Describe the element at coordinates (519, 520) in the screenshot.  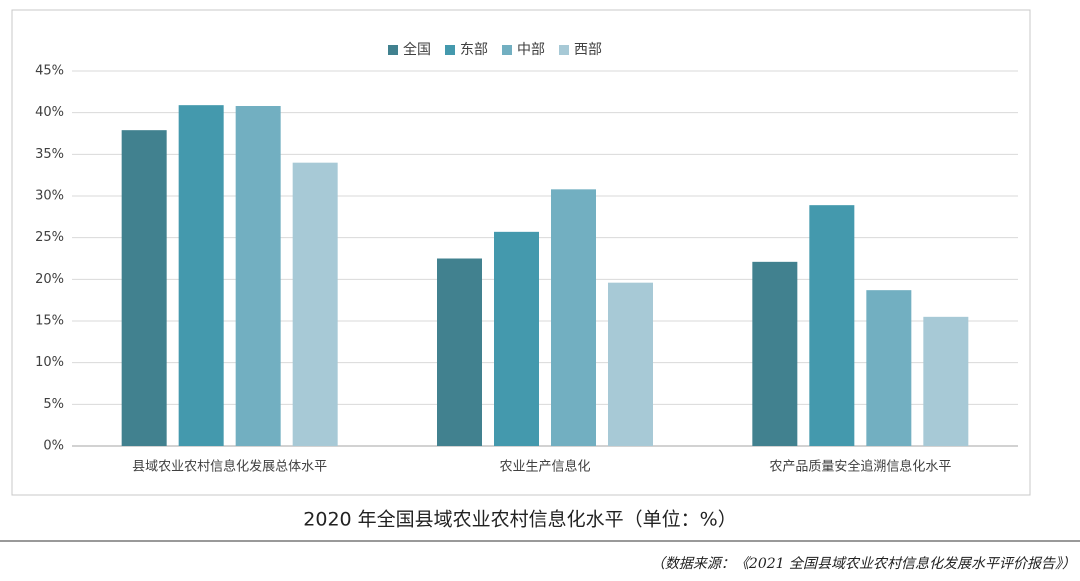
I see `chart-title: 2020 年全国县域农业农村信息化水平（单位：%）` at that location.